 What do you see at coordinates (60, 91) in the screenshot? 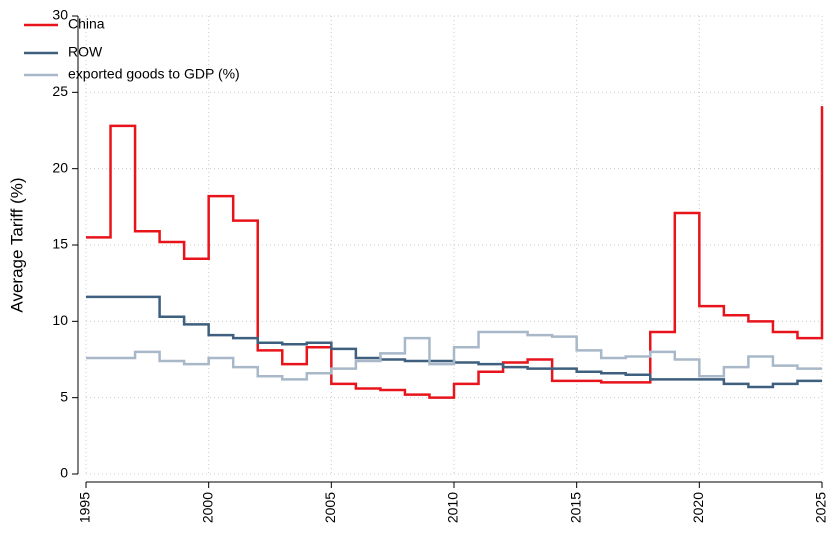
I see `y-tick-label: 25` at bounding box center [60, 91].